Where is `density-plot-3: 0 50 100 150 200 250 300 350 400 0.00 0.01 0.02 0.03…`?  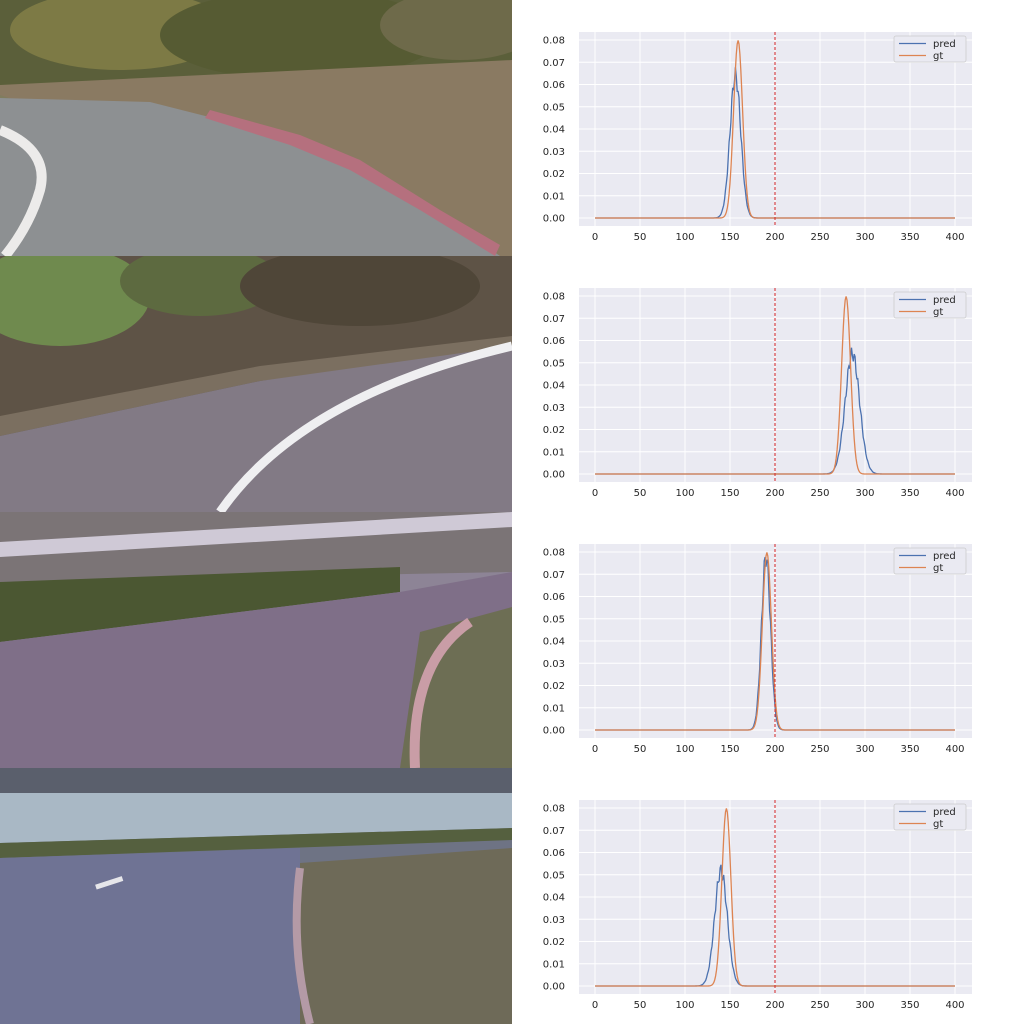
density-plot-3: 0 50 100 150 200 250 300 350 400 0.00 0.01 0.02 0.03… is located at coordinates (768, 640).